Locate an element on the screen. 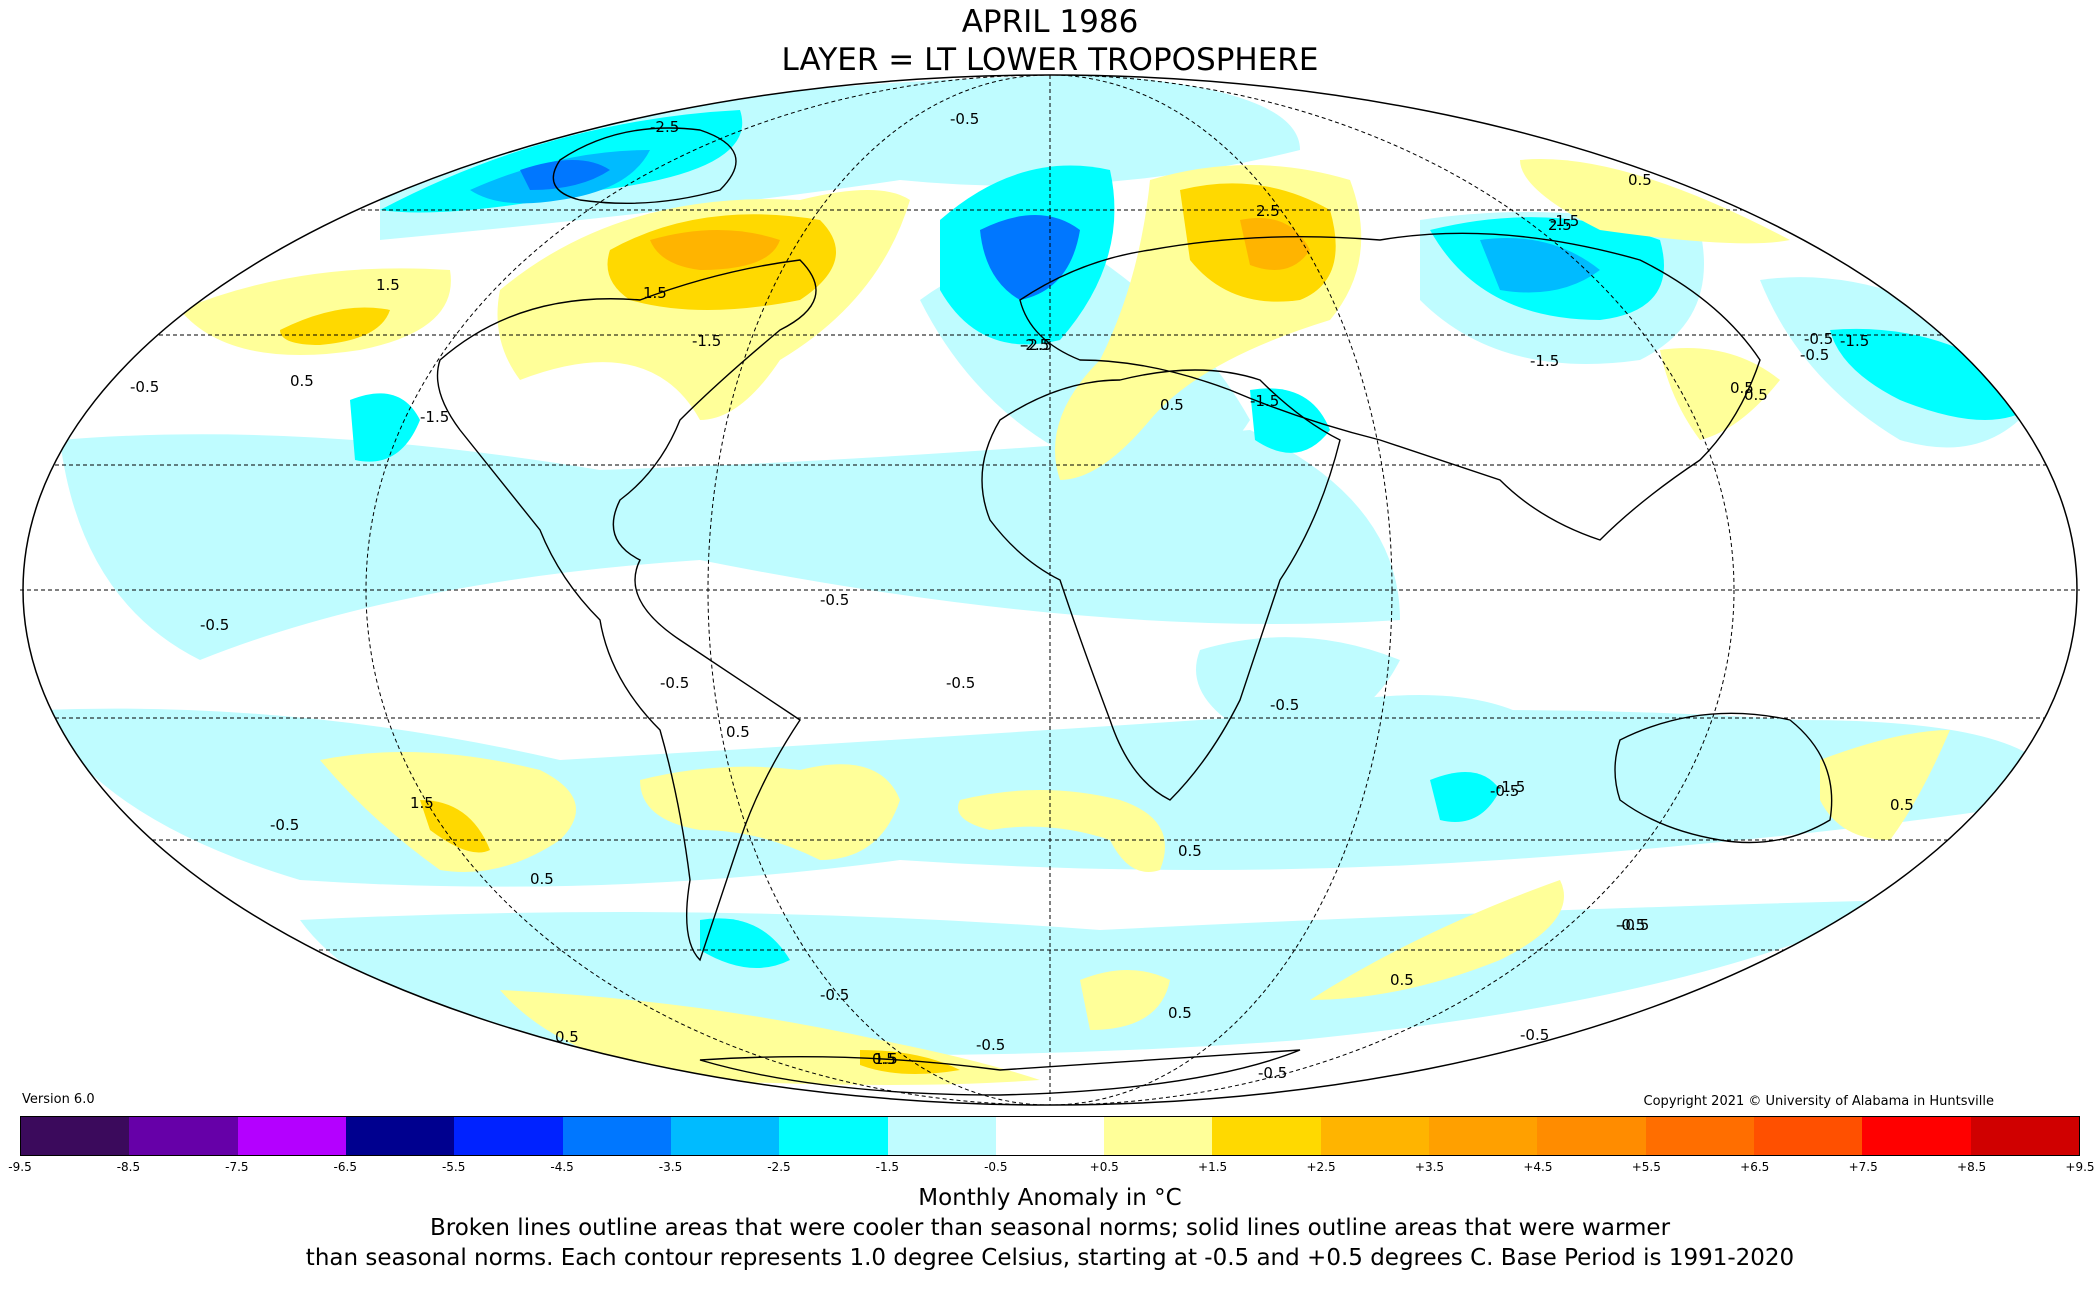 This screenshot has height=1300, width=2100. map-title: APRIL 1986 is located at coordinates (1050, 22).